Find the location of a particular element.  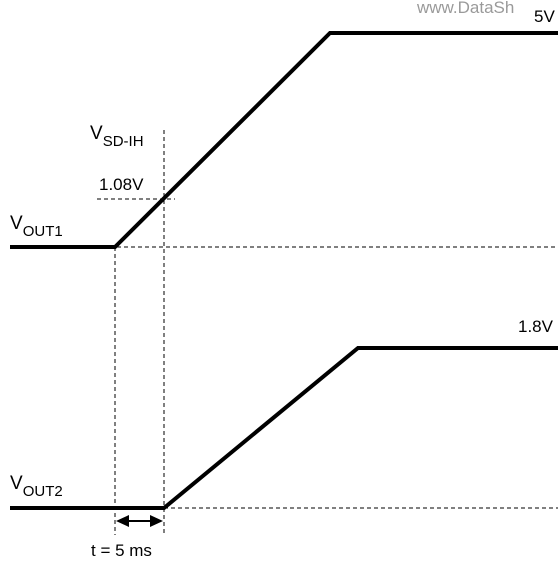

vout2-name-label: VOUT2 is located at coordinates (36, 486).